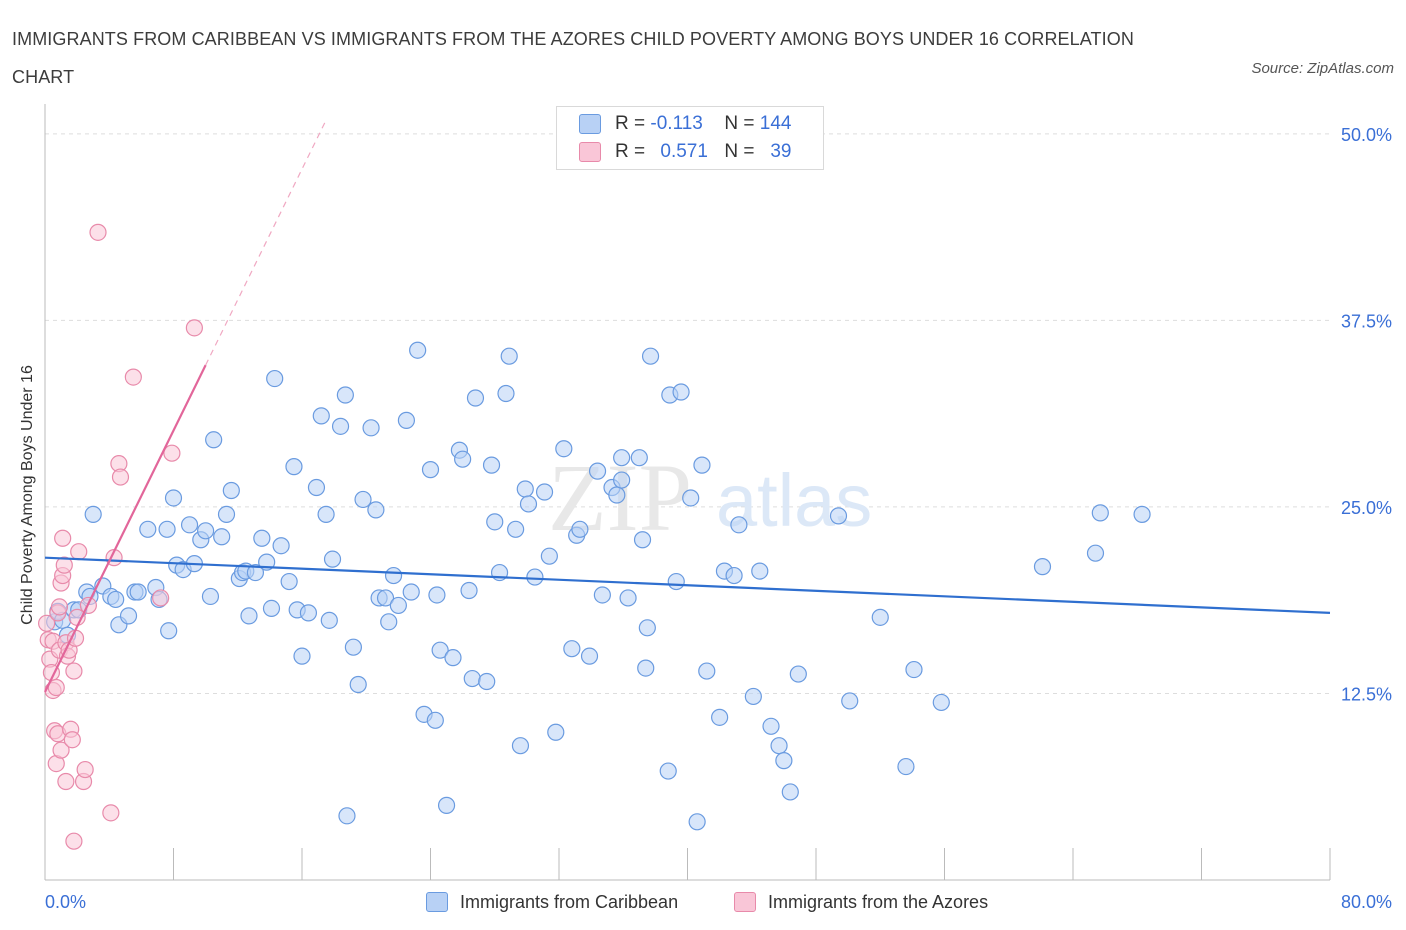 This screenshot has height=930, width=1406. What do you see at coordinates (1366, 508) in the screenshot?
I see `y-tick-label-1: 25.0%` at bounding box center [1366, 508].